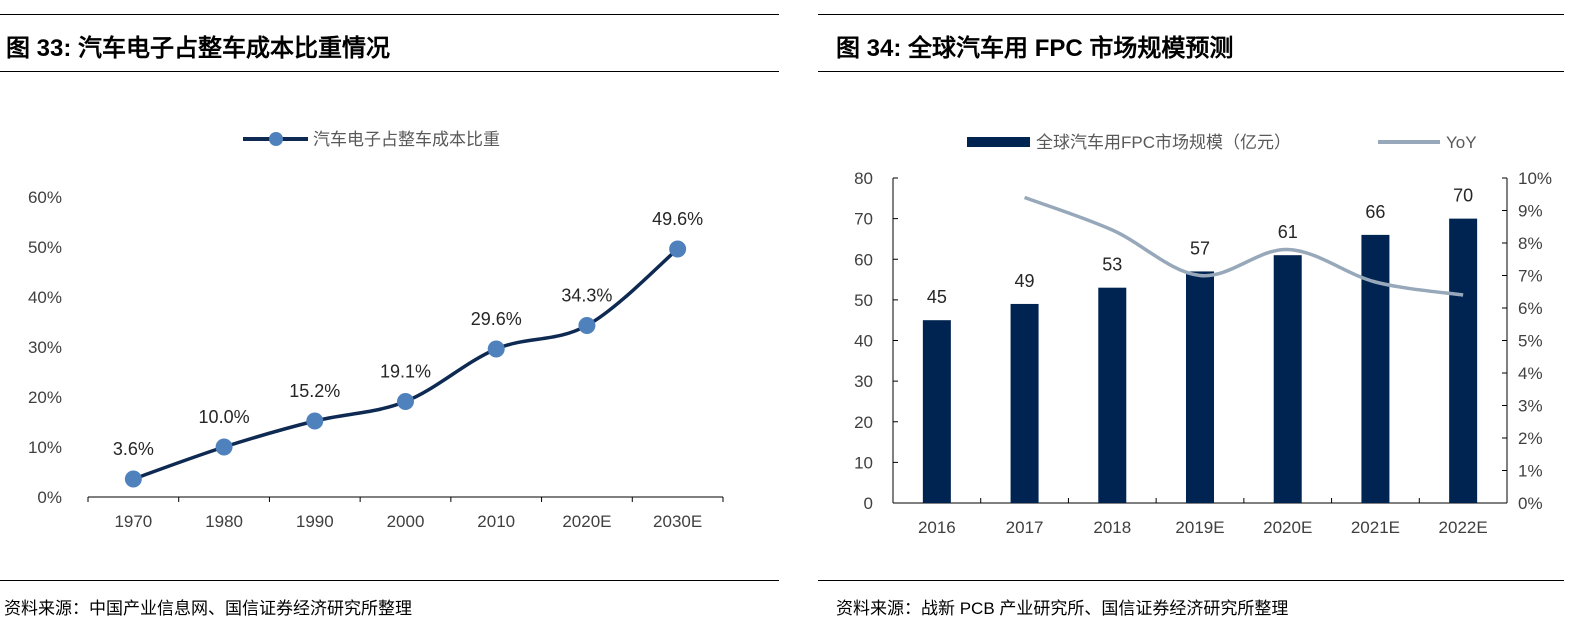  Describe the element at coordinates (405, 372) in the screenshot. I see `data-label: 19.1%` at that location.